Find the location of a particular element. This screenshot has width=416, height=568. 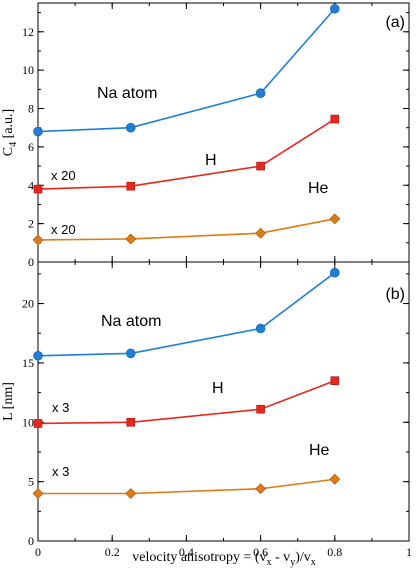

y-tick-label: 20 is located at coordinates (28, 304).